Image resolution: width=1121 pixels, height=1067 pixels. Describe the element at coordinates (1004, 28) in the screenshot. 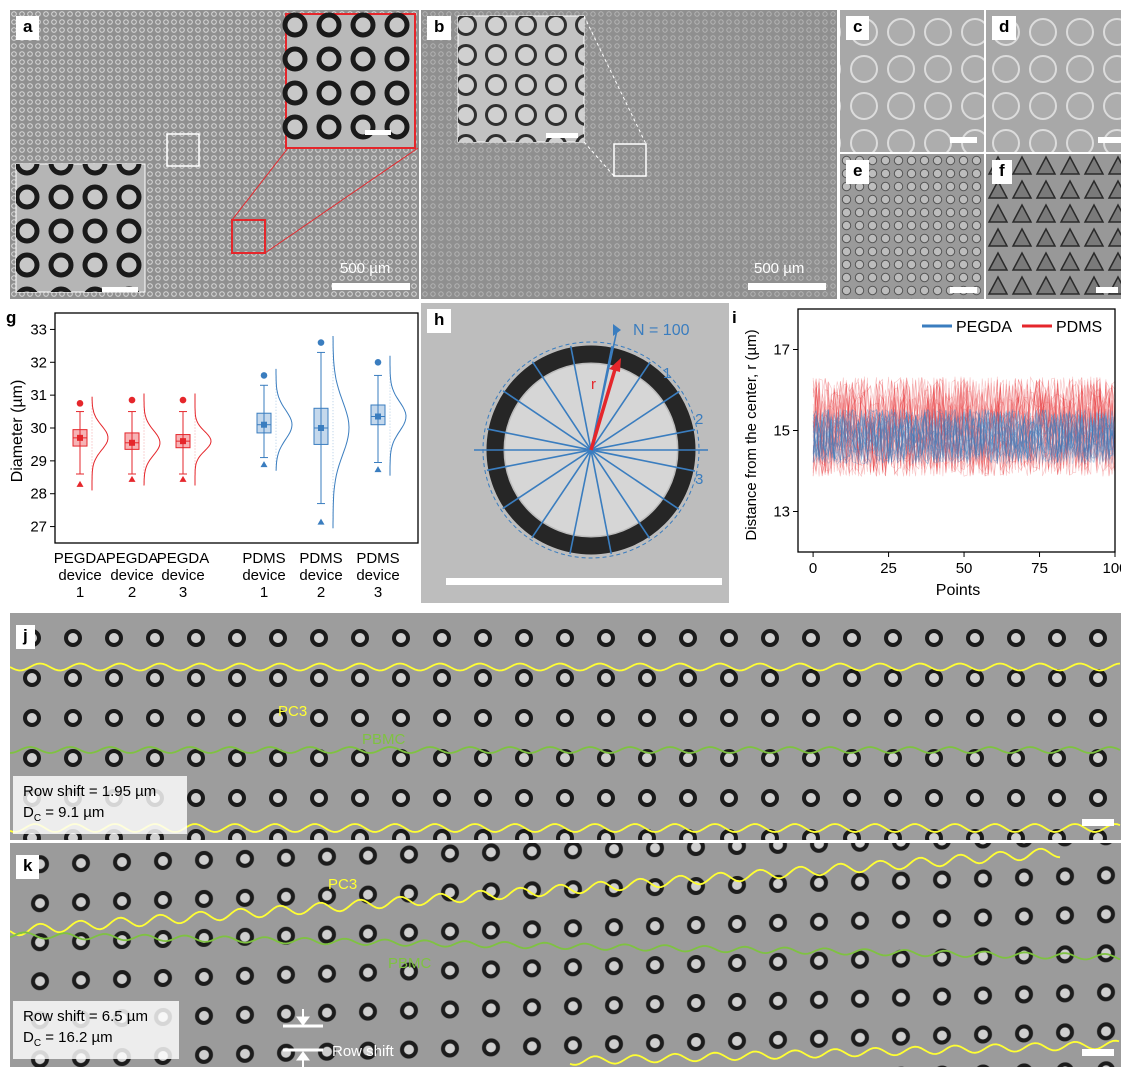

I see `panel-d-label: d` at that location.